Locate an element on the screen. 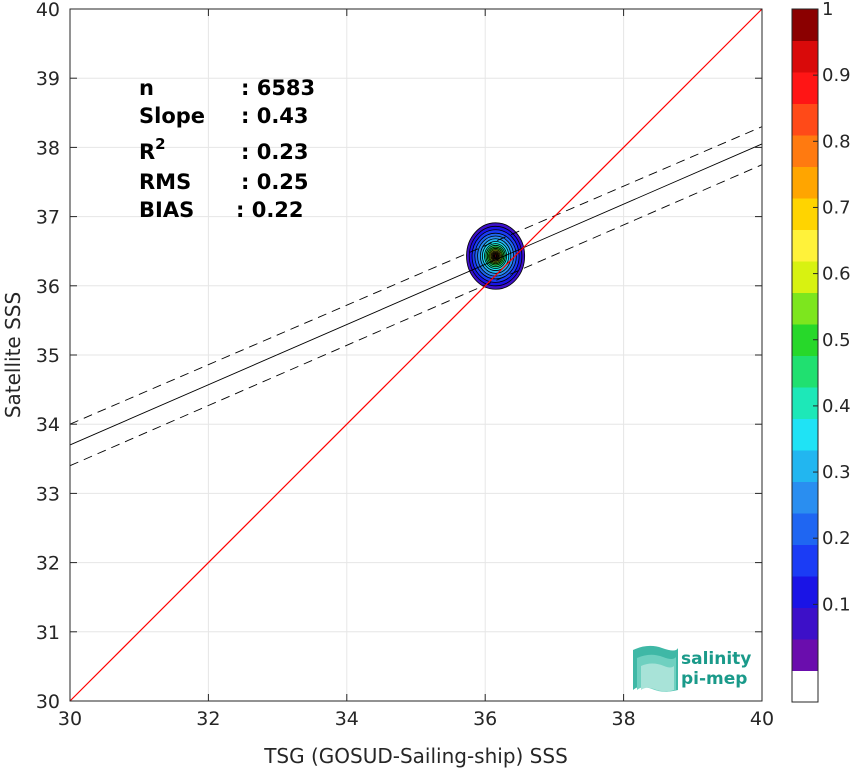 This screenshot has width=858, height=768. logo-line-2: pi-mep is located at coordinates (714, 679).